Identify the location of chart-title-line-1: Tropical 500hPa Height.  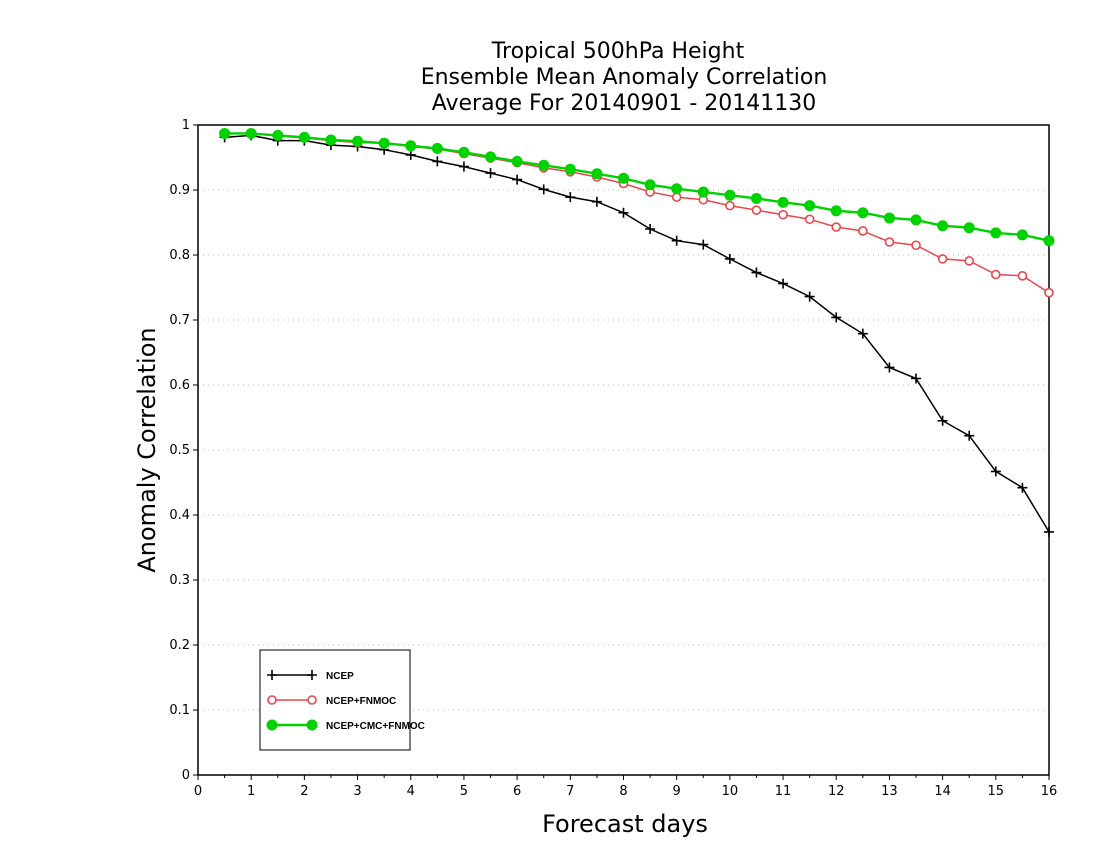
(618, 51).